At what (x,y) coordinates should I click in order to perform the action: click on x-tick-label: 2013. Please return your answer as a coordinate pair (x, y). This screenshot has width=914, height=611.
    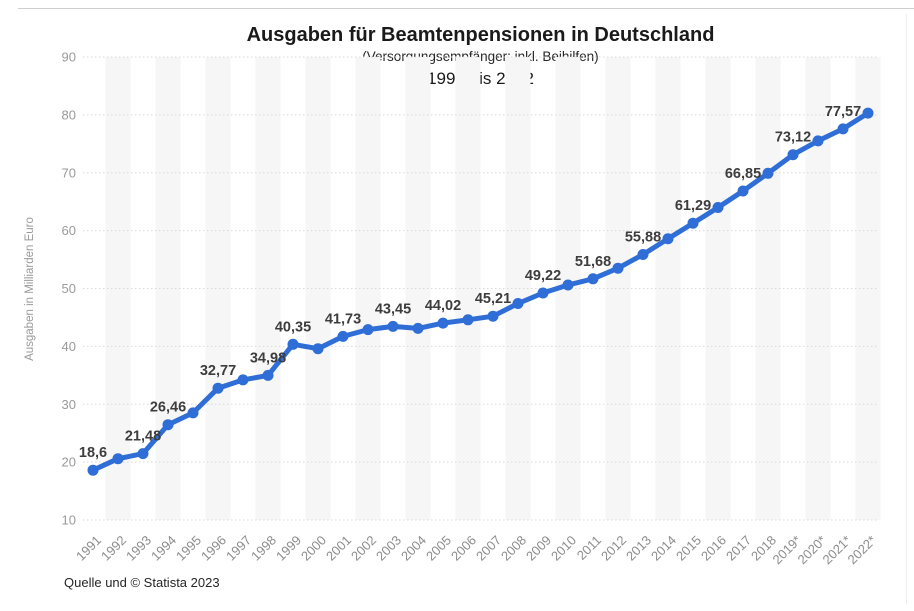
    Looking at the image, I should click on (638, 548).